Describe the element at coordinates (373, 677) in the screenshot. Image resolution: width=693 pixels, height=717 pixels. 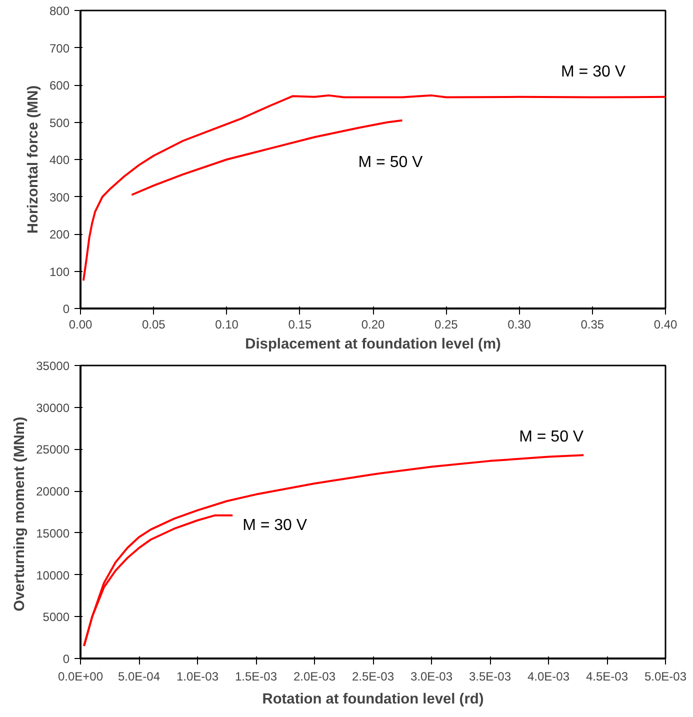
I see `x-tick-label: 2.5E-03` at that location.